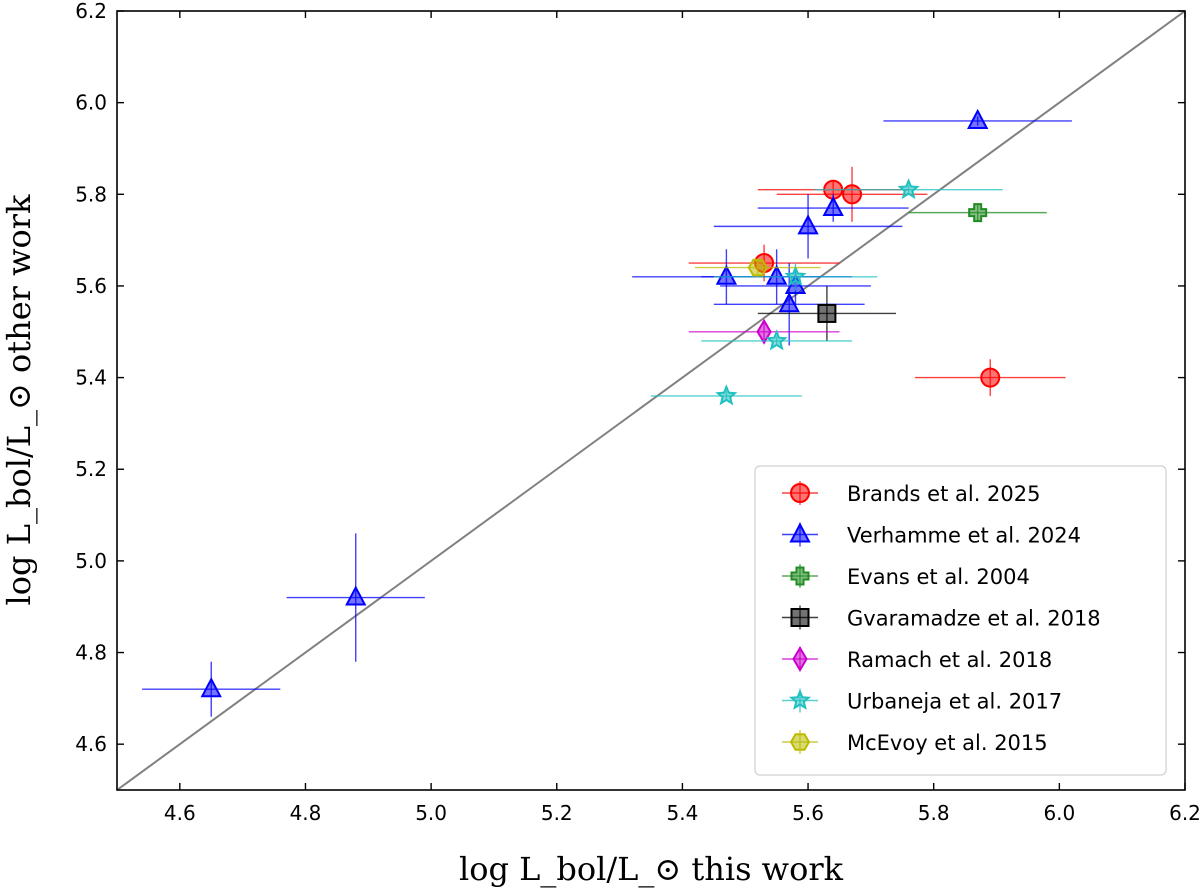 The width and height of the screenshot is (1200, 894). I want to click on legend-label: Urbaneja et al. 2017, so click(954, 702).